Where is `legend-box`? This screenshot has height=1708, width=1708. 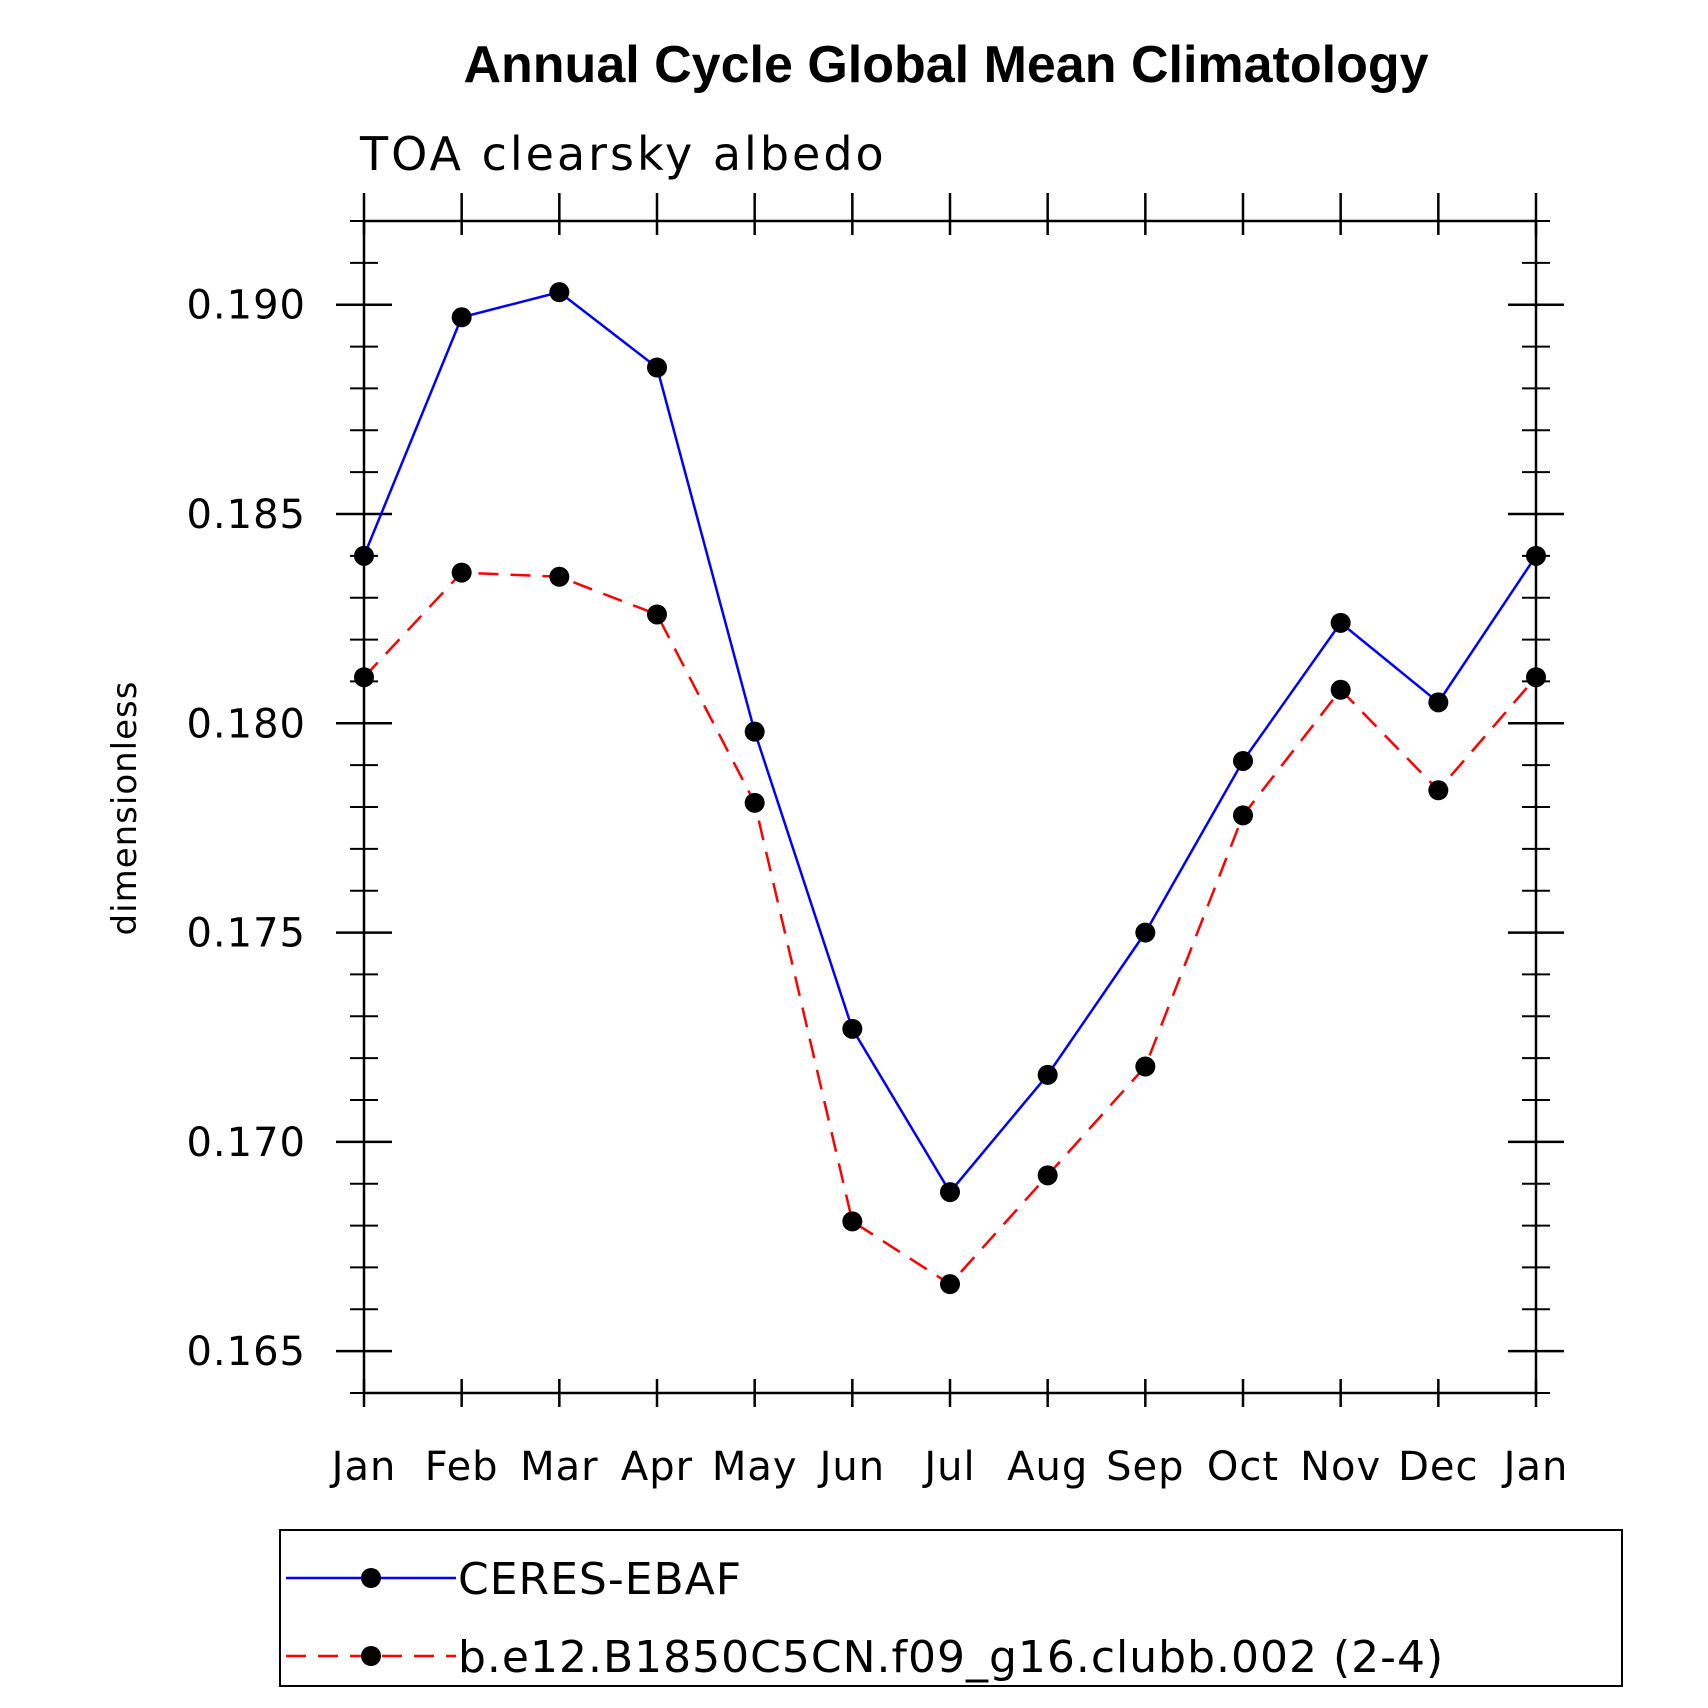 legend-box is located at coordinates (951, 1608).